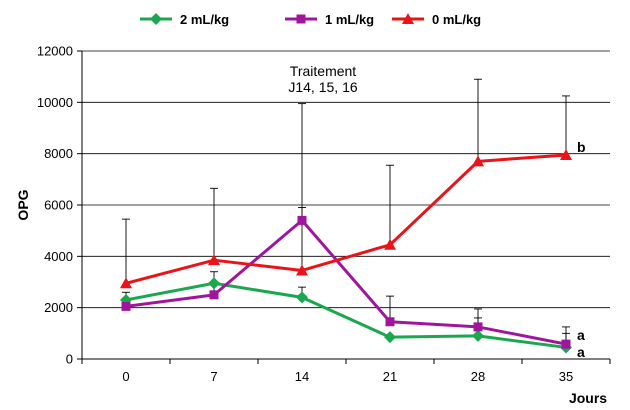 The image size is (630, 410). I want to click on significance-label-a-2mlkg: a, so click(581, 352).